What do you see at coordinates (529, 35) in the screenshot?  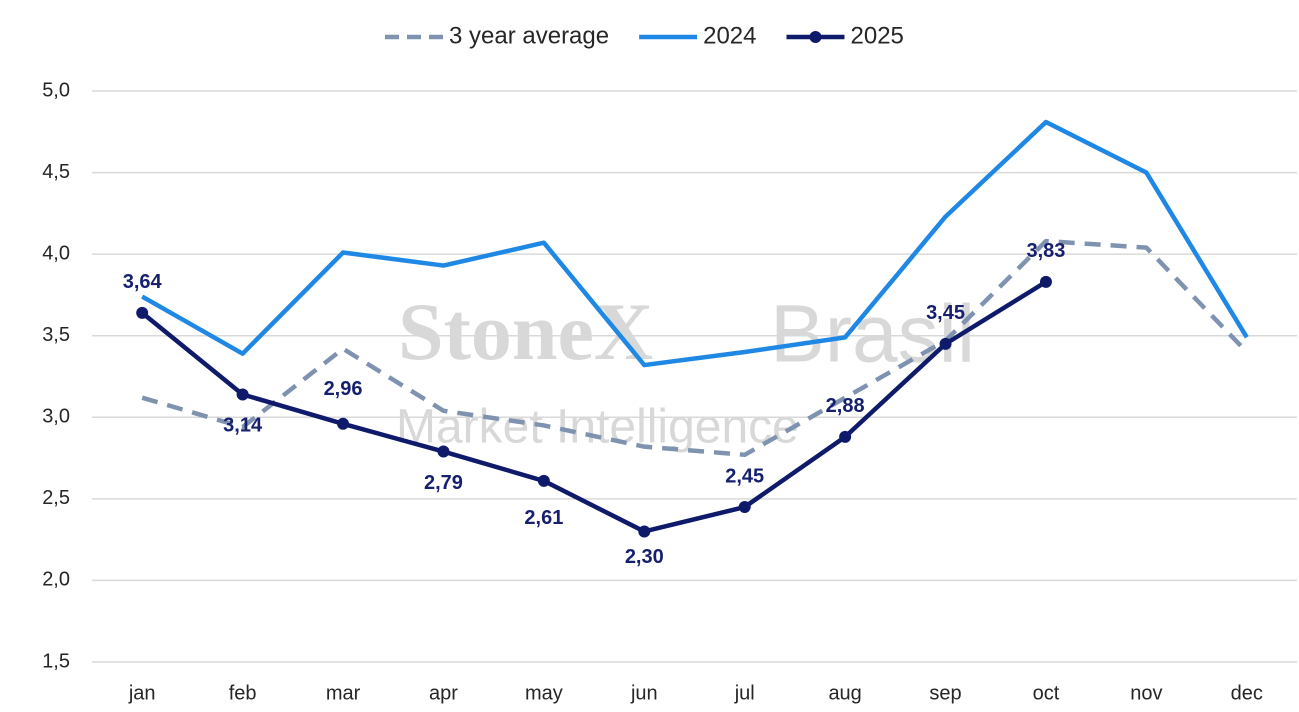 I see `legend-label: 3 year average` at bounding box center [529, 35].